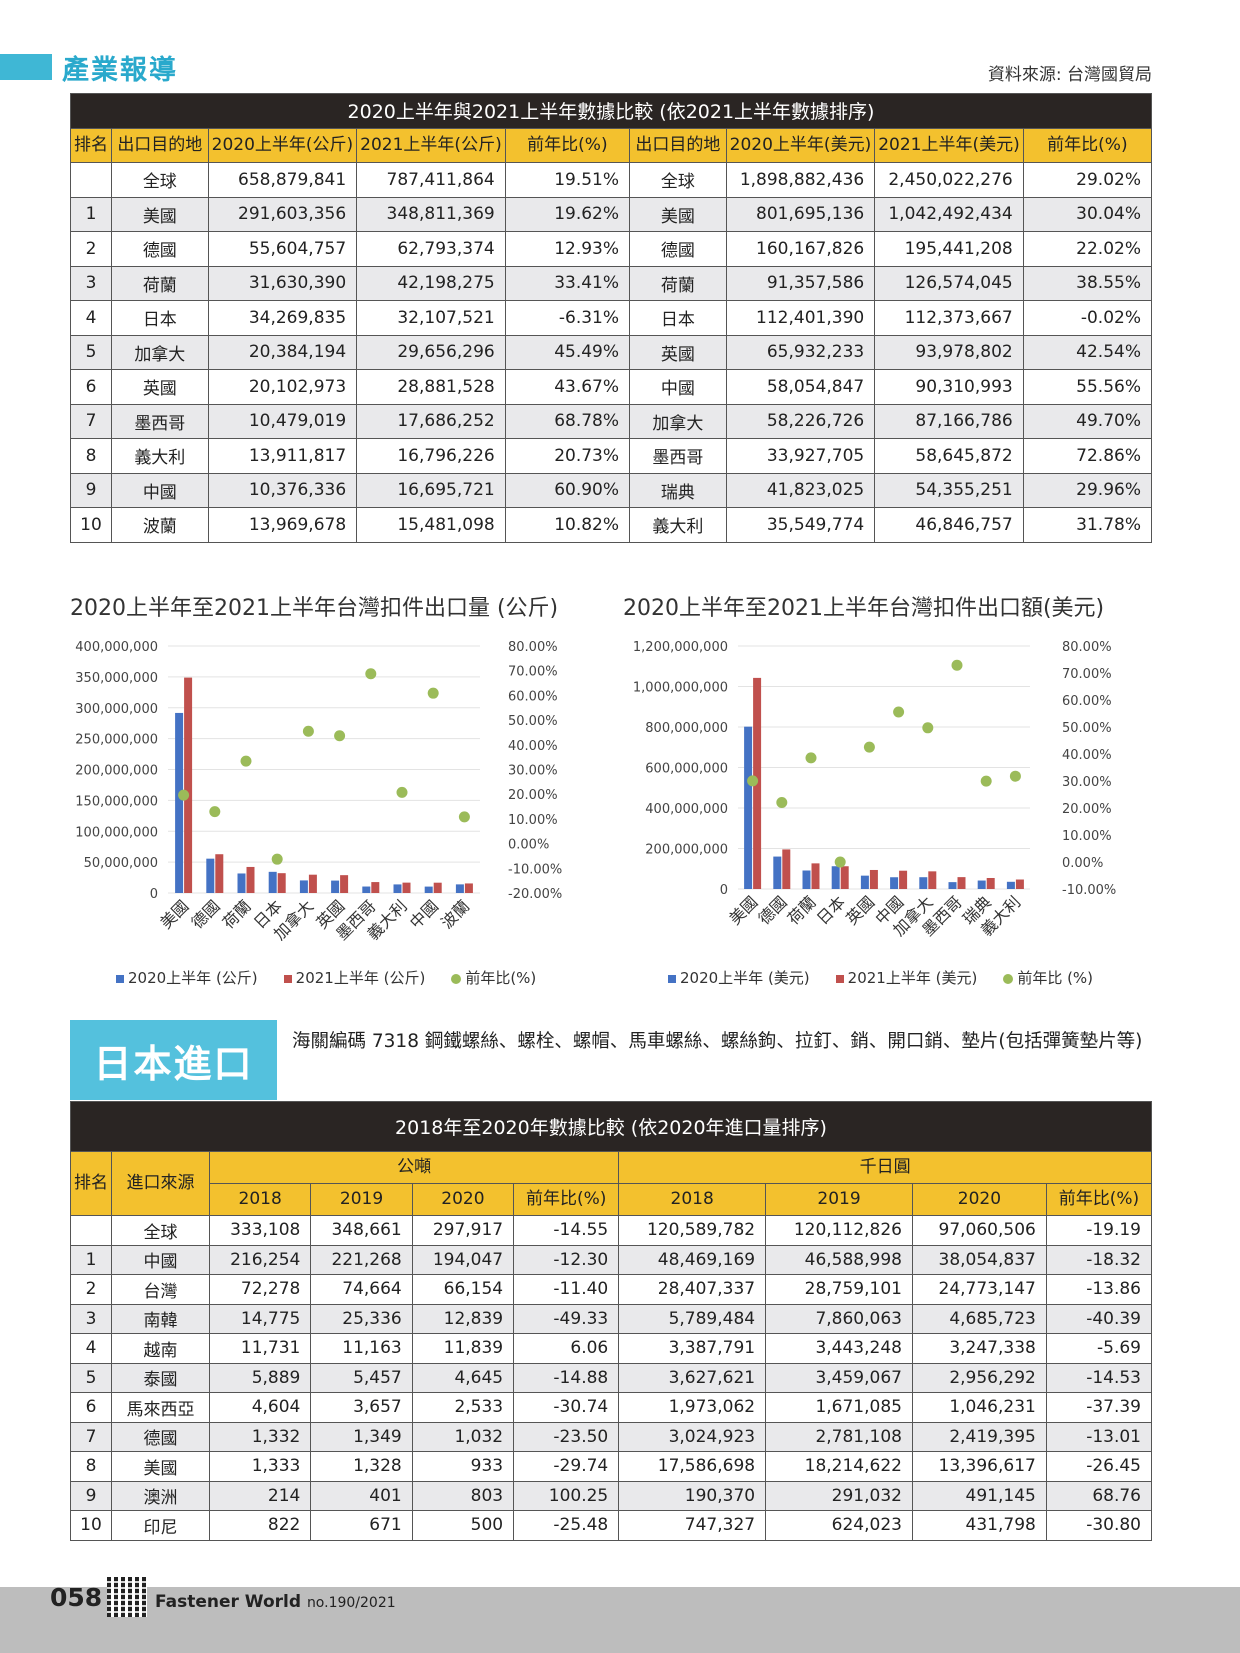 The height and width of the screenshot is (1653, 1240). What do you see at coordinates (839, 1436) in the screenshot?
I see `table-cell: 2,781,108` at bounding box center [839, 1436].